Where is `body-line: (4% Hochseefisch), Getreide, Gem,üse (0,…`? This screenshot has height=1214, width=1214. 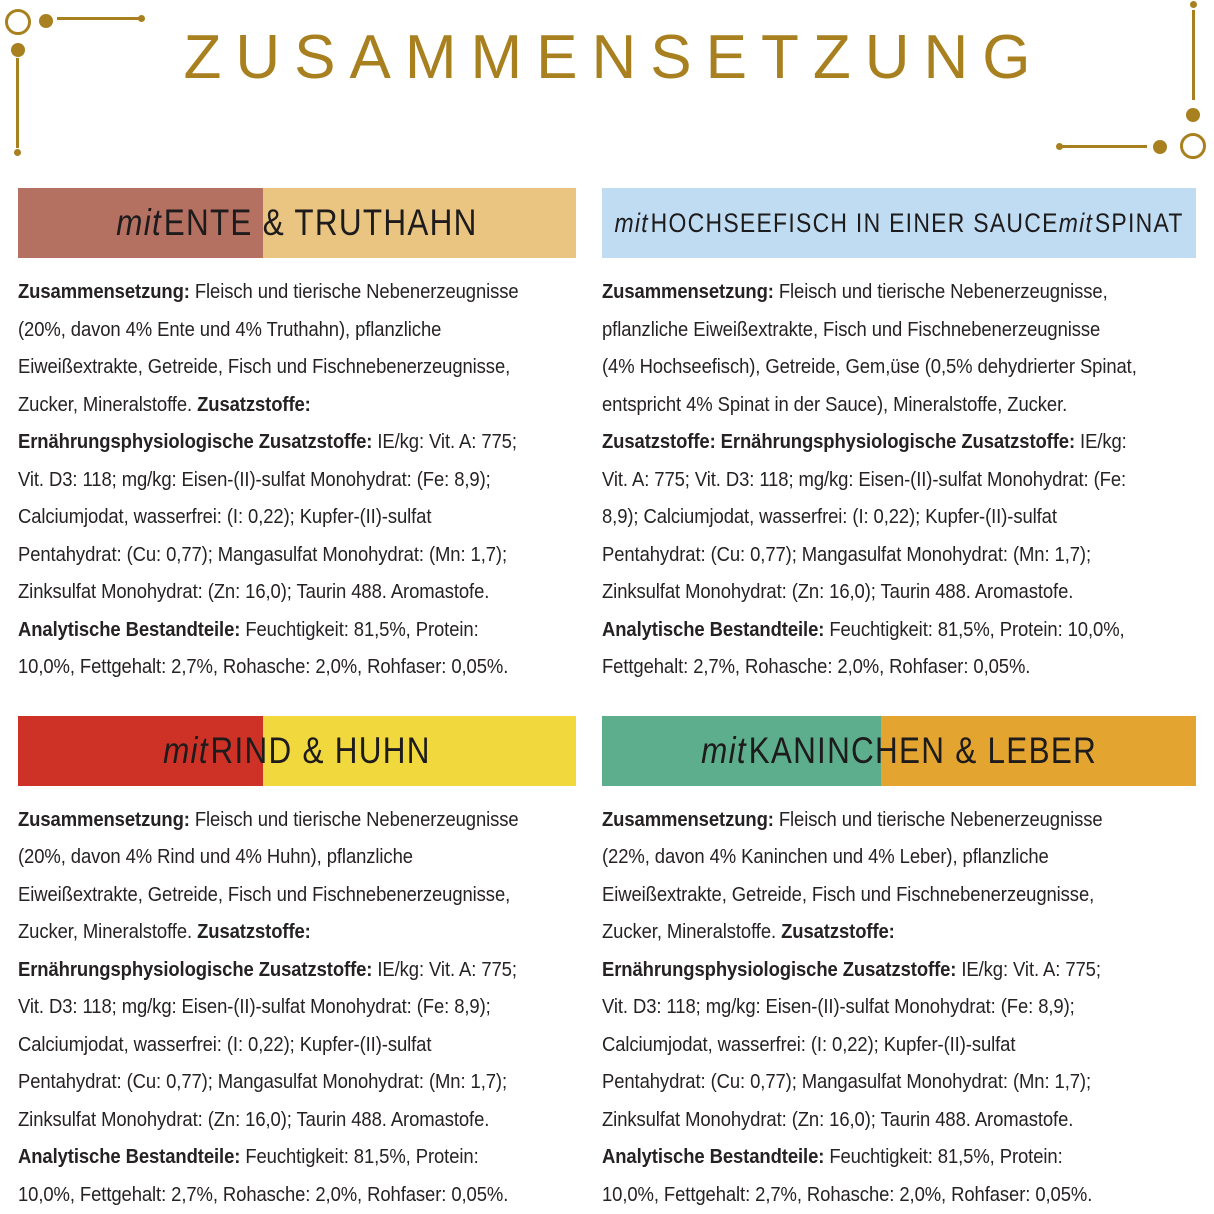
body-line: (4% Hochseefisch), Getreide, Gem,üse (0,… is located at coordinates (869, 366).